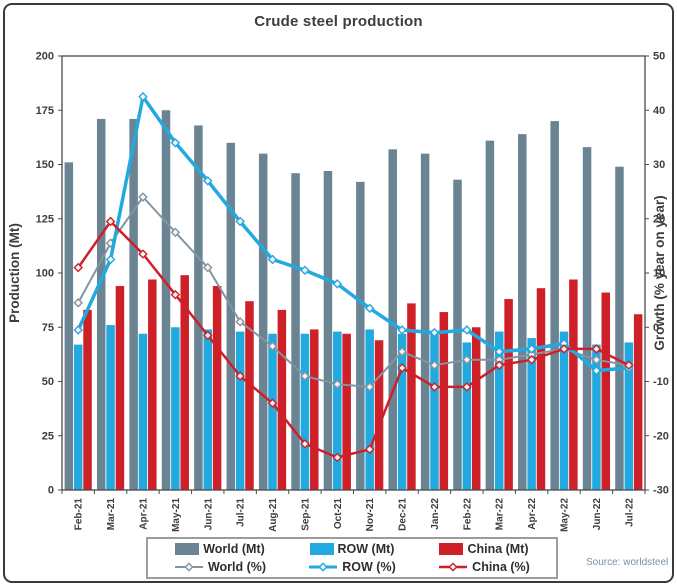 The image size is (677, 586). Describe the element at coordinates (453, 567) in the screenshot. I see `legend-swatch-china` at that location.